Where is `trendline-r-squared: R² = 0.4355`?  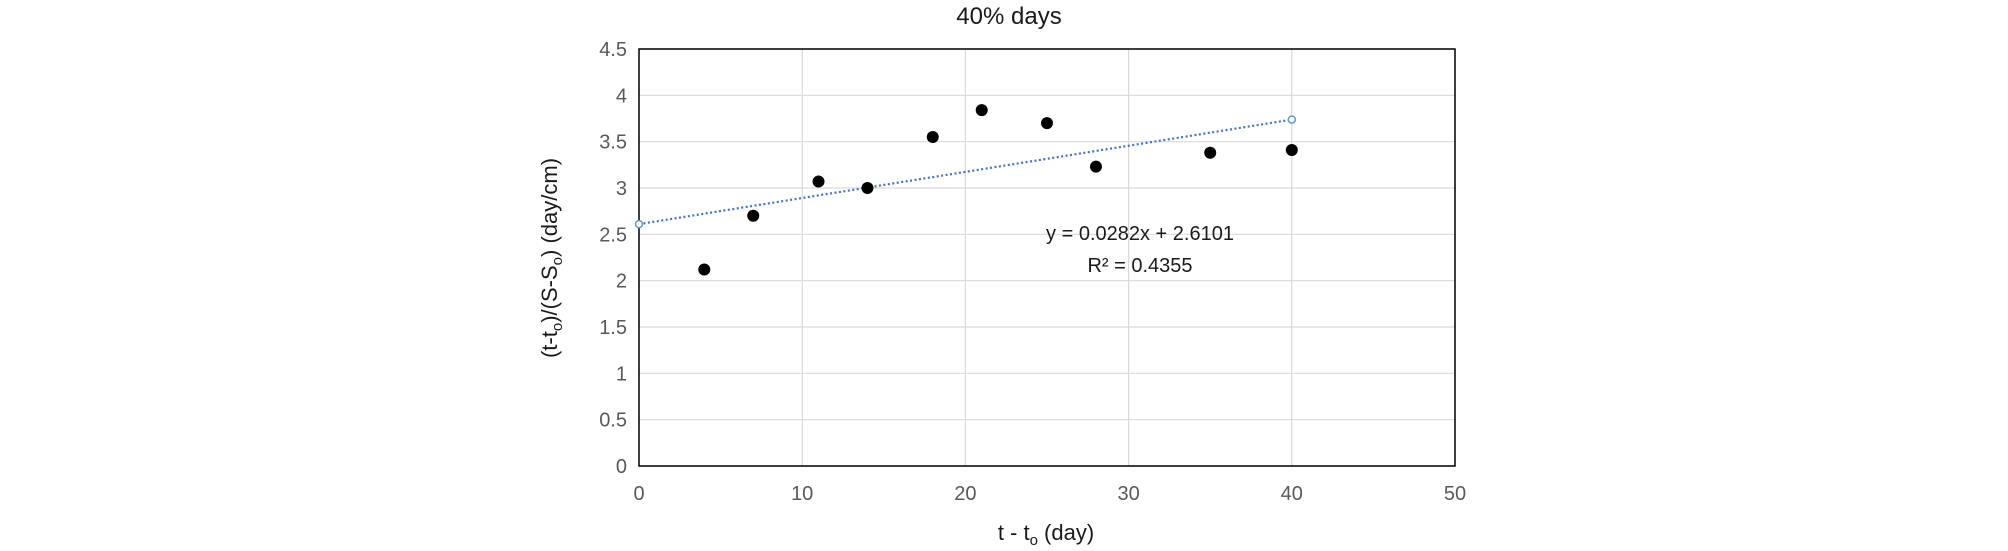
trendline-r-squared: R² = 0.4355 is located at coordinates (1139, 266).